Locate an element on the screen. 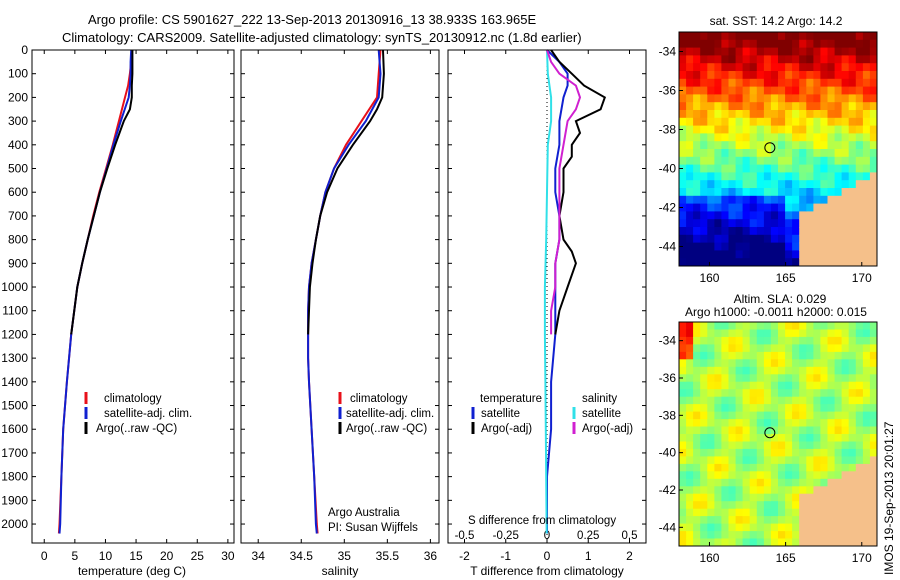 Image resolution: width=900 pixels, height=580 pixels. top-x-tick-label: 0.5 is located at coordinates (630, 536).